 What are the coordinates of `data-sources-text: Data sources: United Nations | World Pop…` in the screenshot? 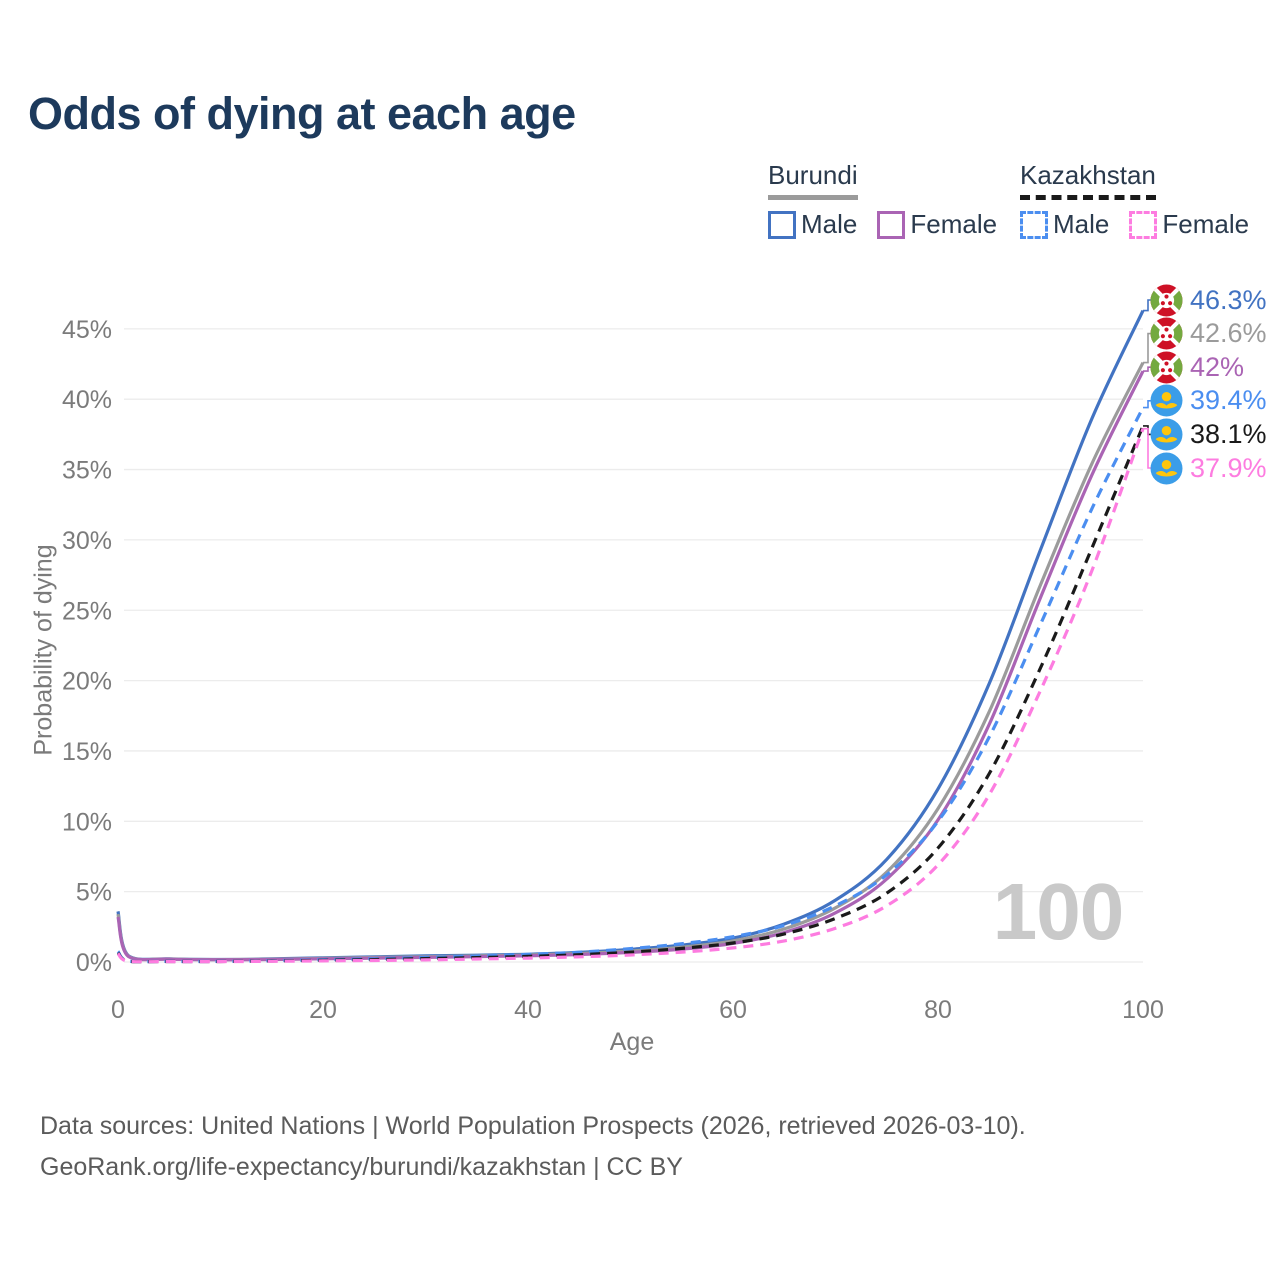 It's located at (533, 1126).